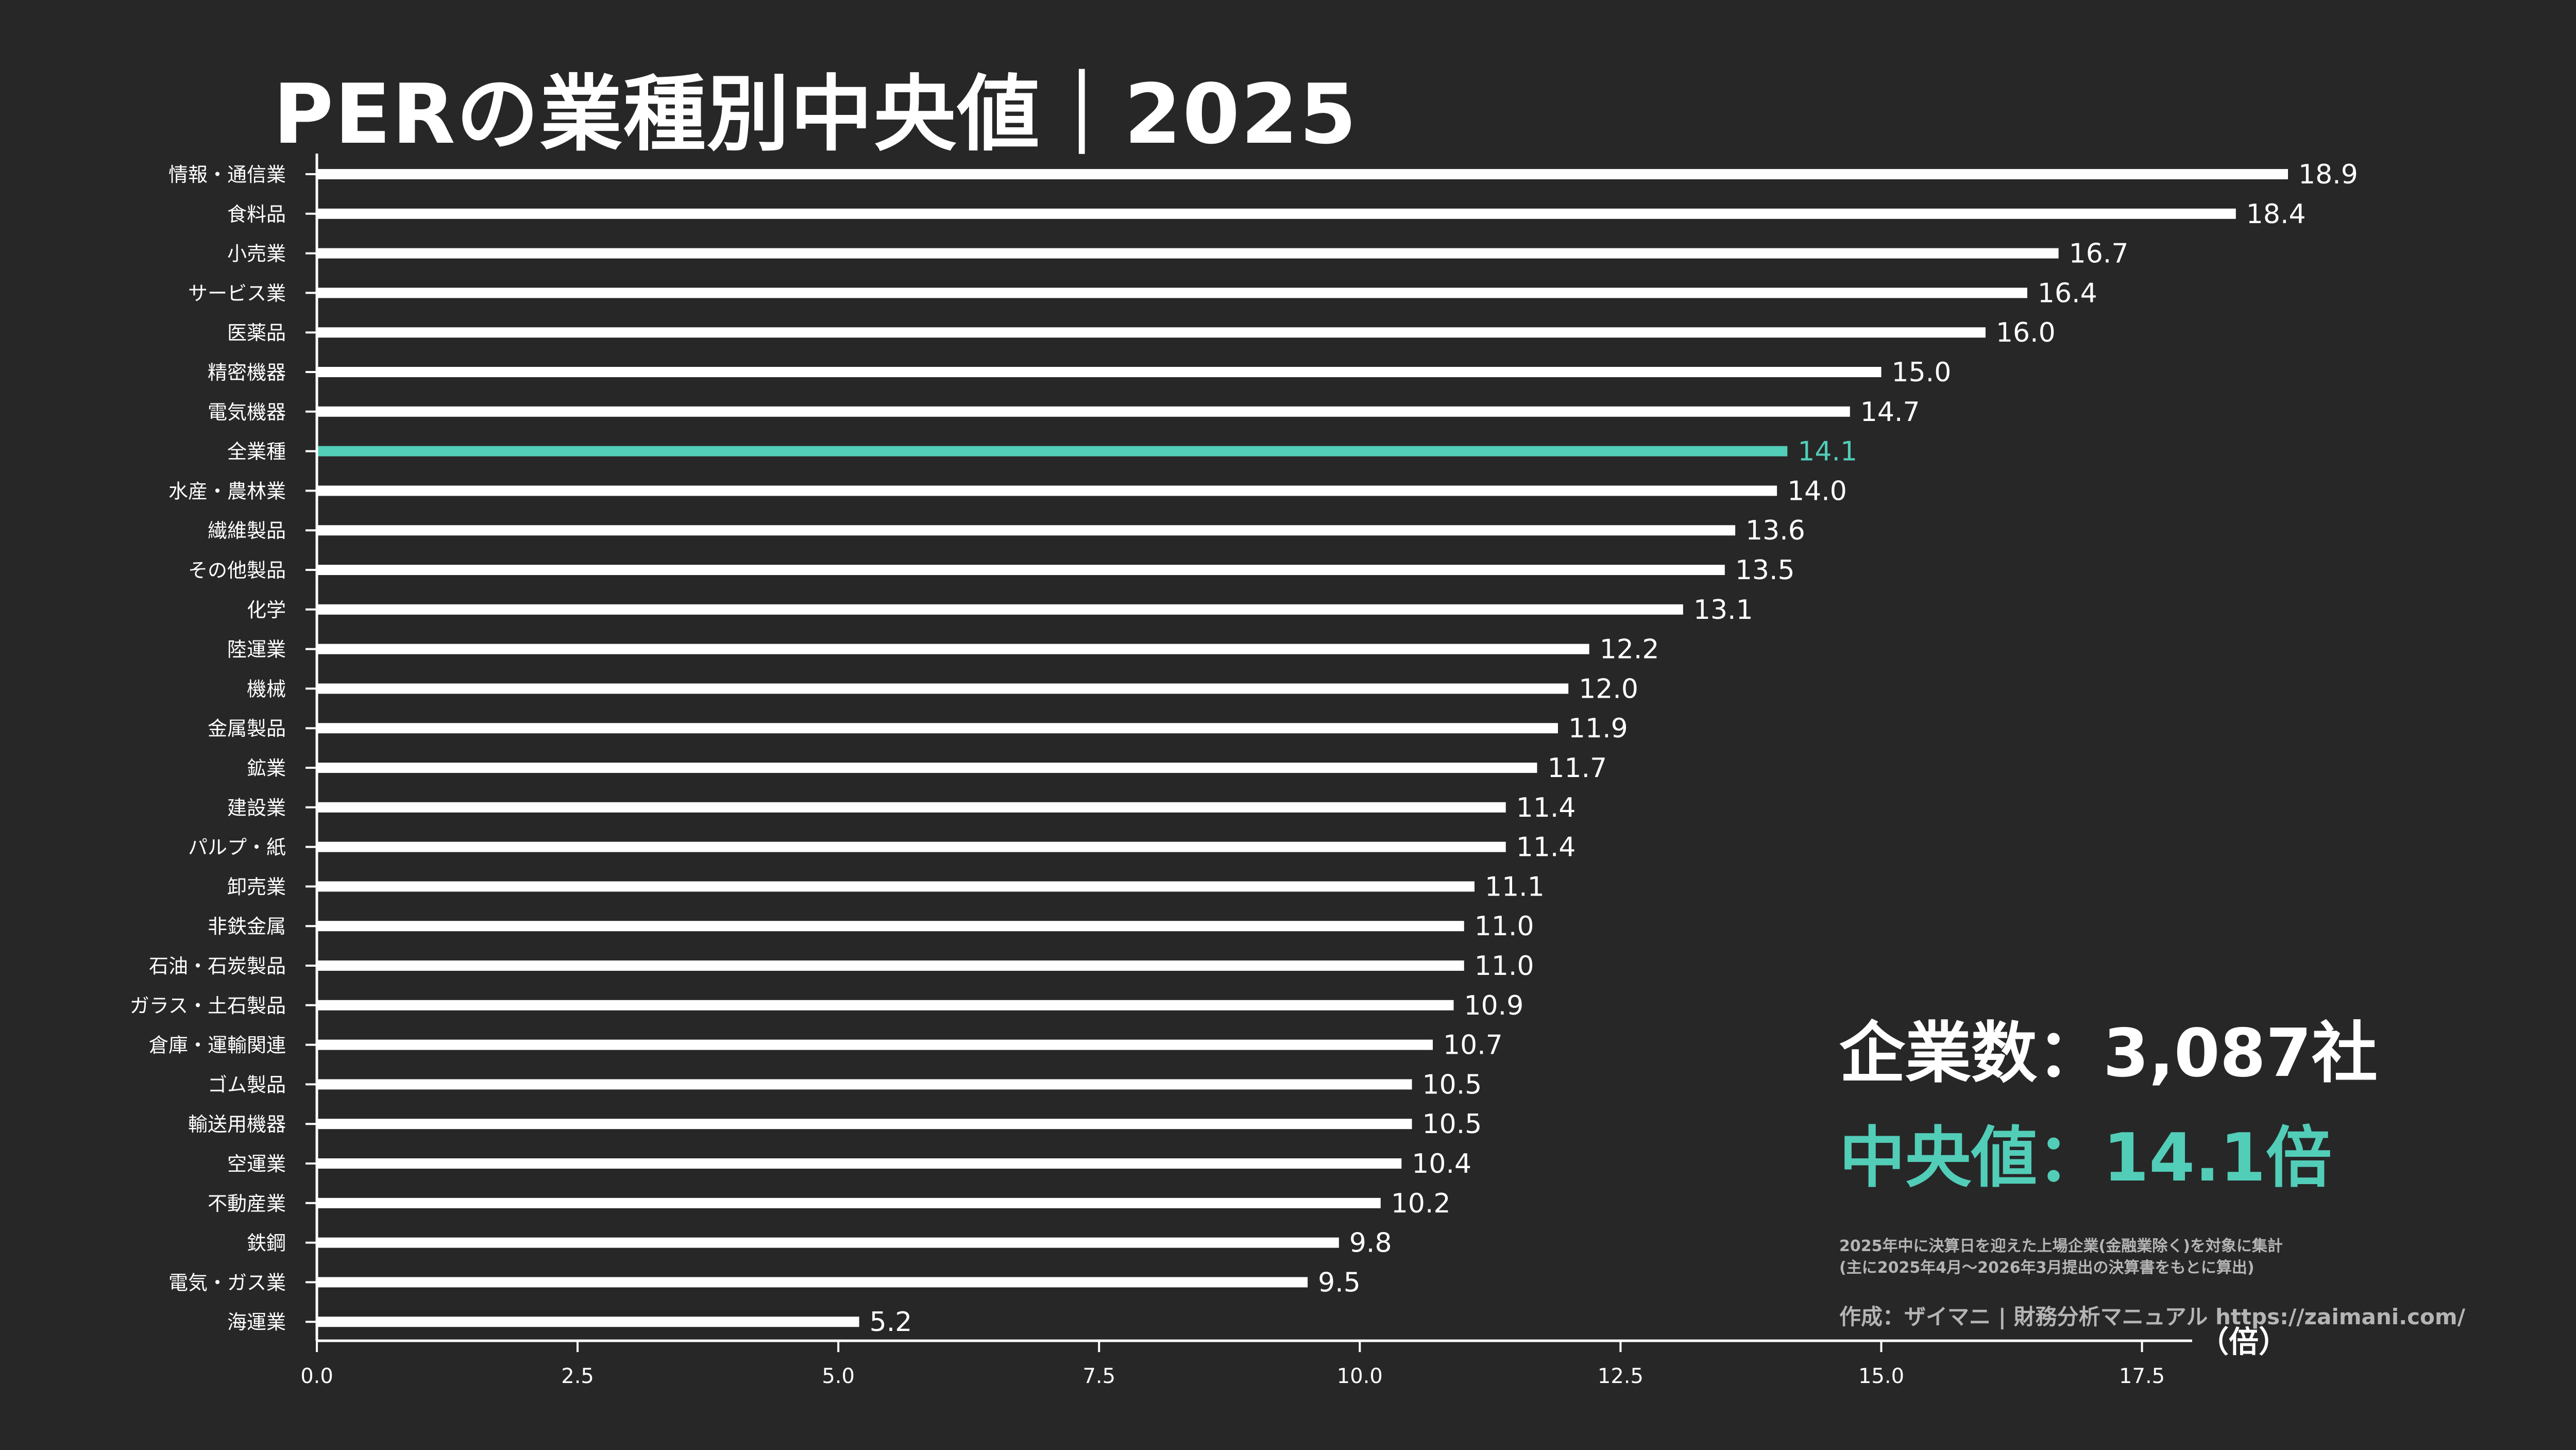  I want to click on category-label: 機械, so click(266, 689).